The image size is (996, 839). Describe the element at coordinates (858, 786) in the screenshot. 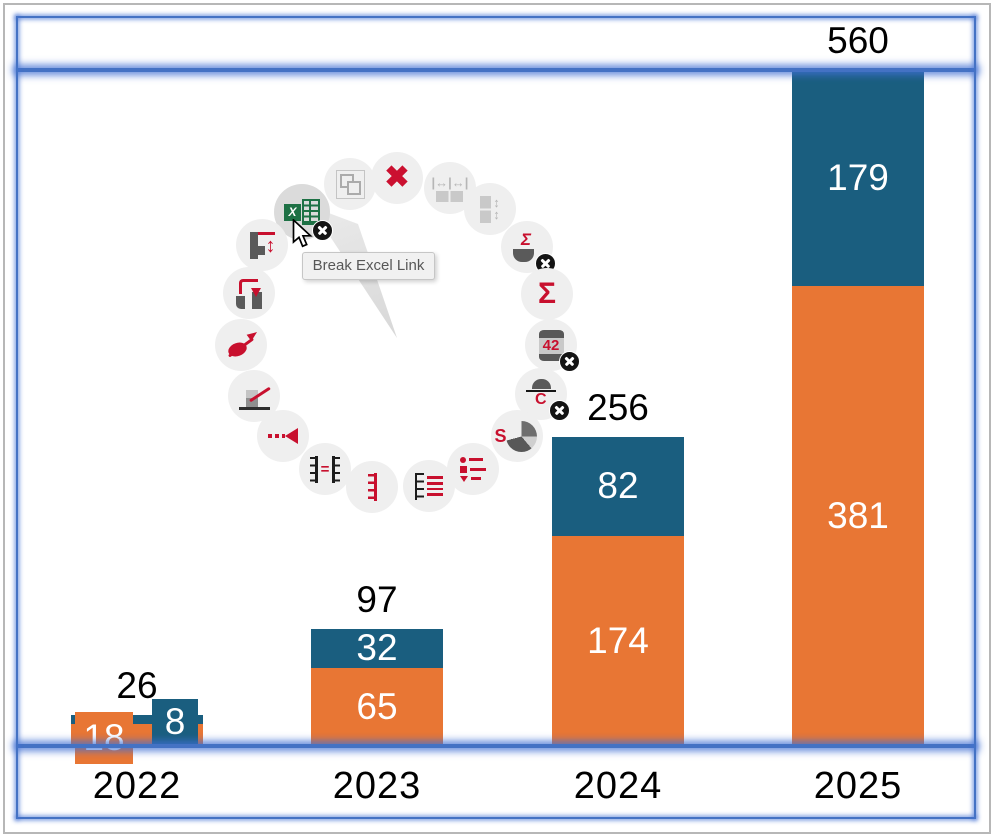

I see `category-label-2025: 2025` at that location.